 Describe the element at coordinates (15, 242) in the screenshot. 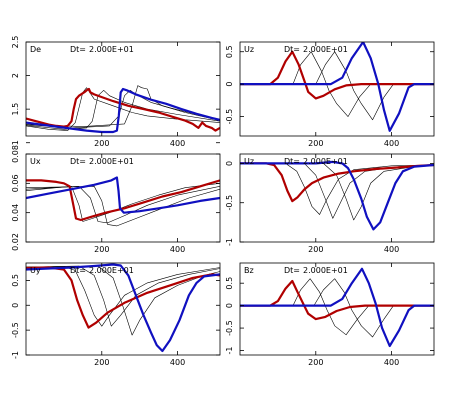

I see `y-tick-label: 0.02` at that location.